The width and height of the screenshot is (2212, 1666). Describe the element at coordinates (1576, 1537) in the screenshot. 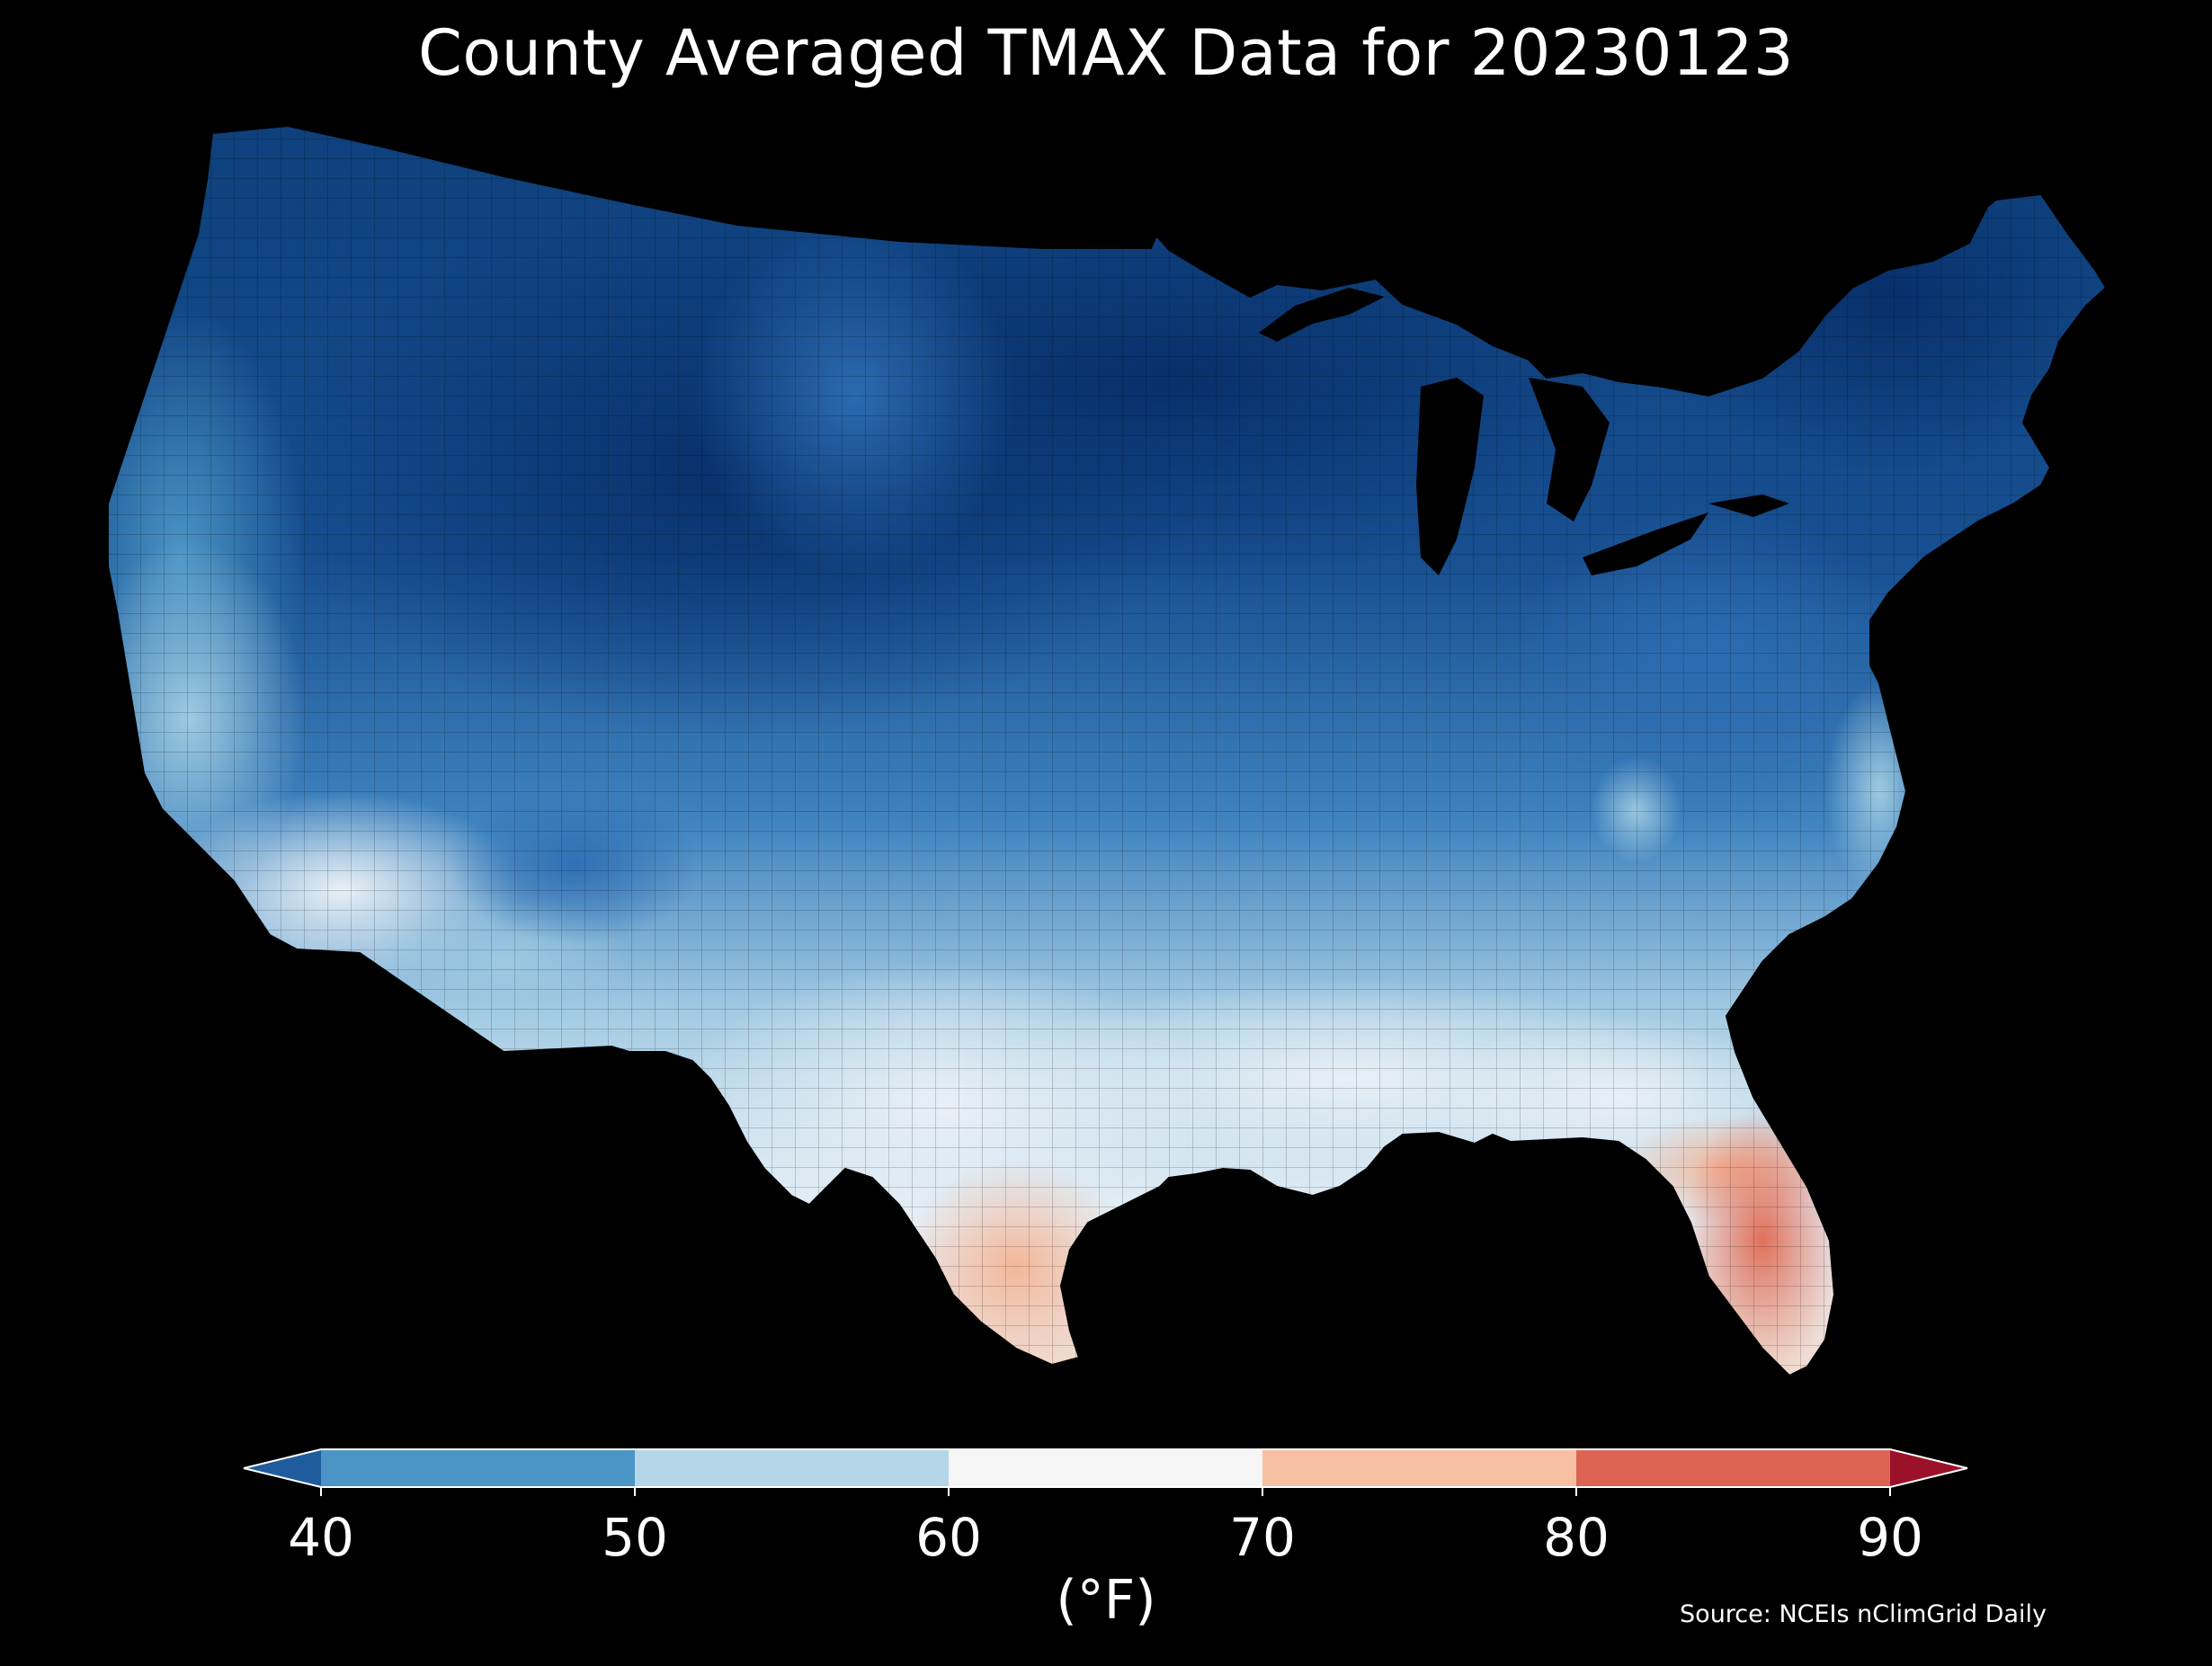

I see `colorbar-tick-label: 80` at that location.